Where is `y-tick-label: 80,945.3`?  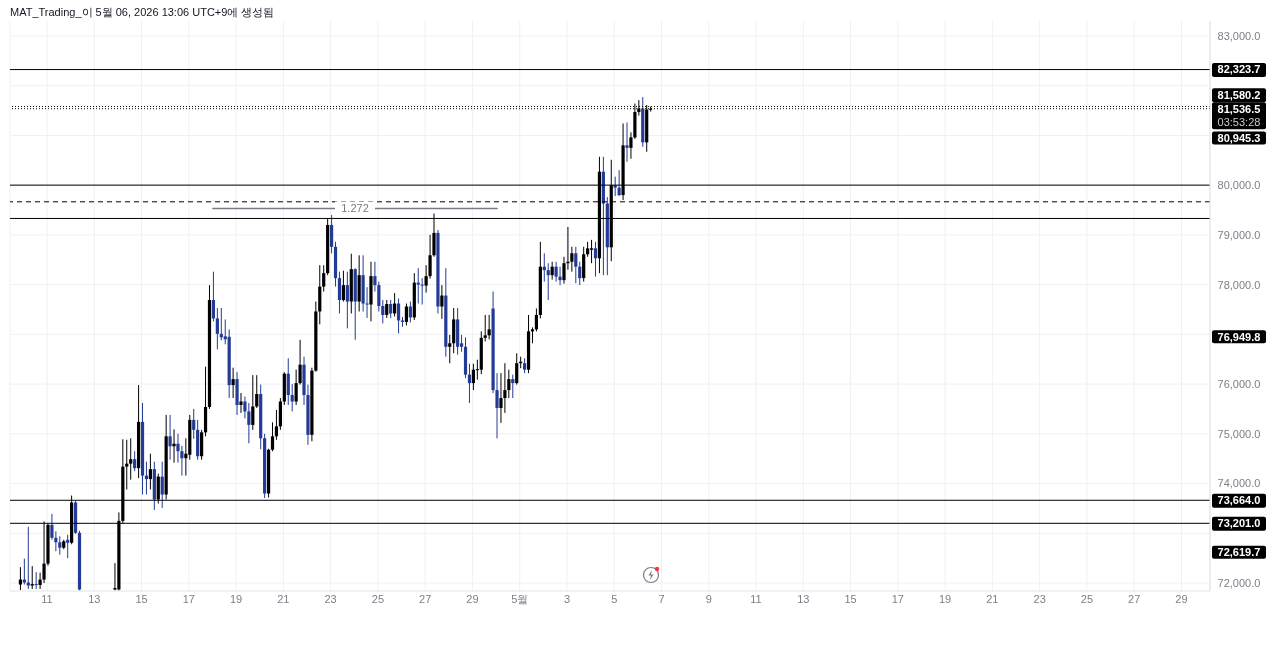 y-tick-label: 80,945.3 is located at coordinates (1239, 138).